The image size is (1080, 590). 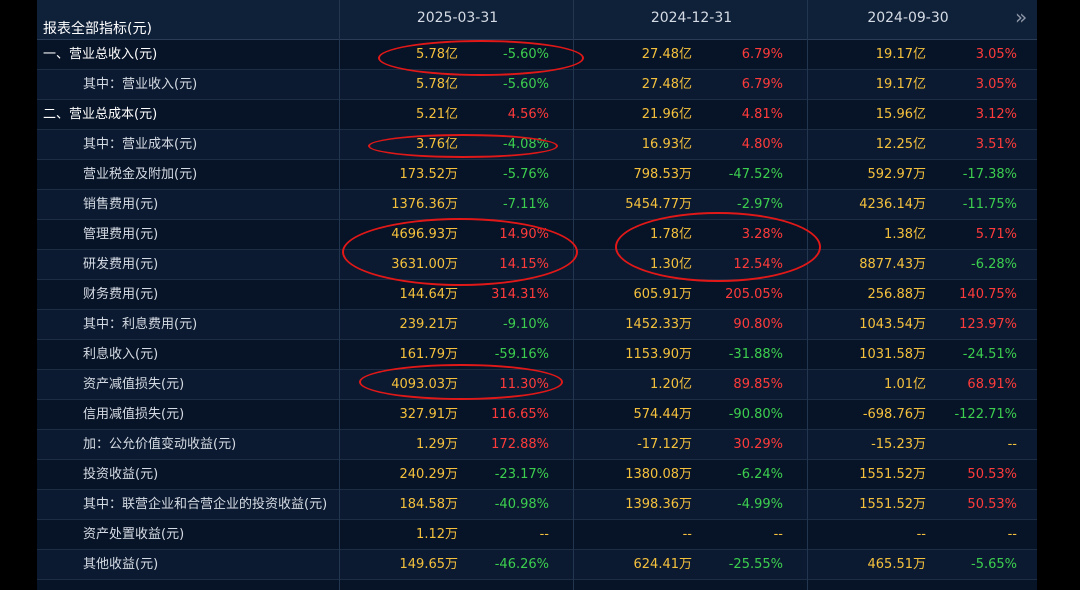 What do you see at coordinates (762, 54) in the screenshot?
I see `cell-change: 6.79%` at bounding box center [762, 54].